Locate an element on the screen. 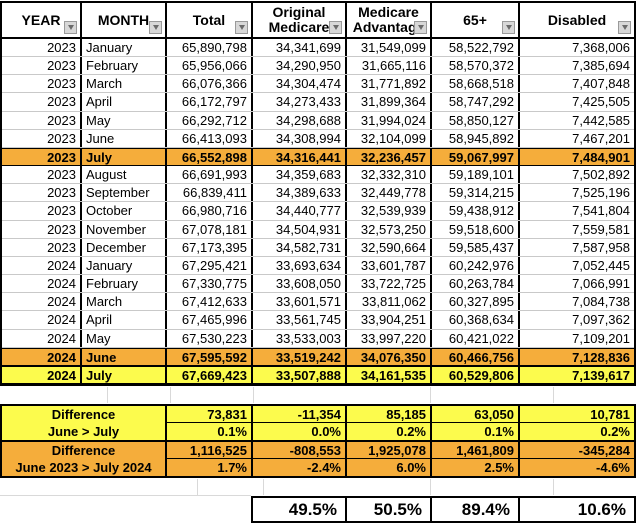 The image size is (636, 525). summary-medicare-advantage-pct: 50.5% is located at coordinates (389, 509).